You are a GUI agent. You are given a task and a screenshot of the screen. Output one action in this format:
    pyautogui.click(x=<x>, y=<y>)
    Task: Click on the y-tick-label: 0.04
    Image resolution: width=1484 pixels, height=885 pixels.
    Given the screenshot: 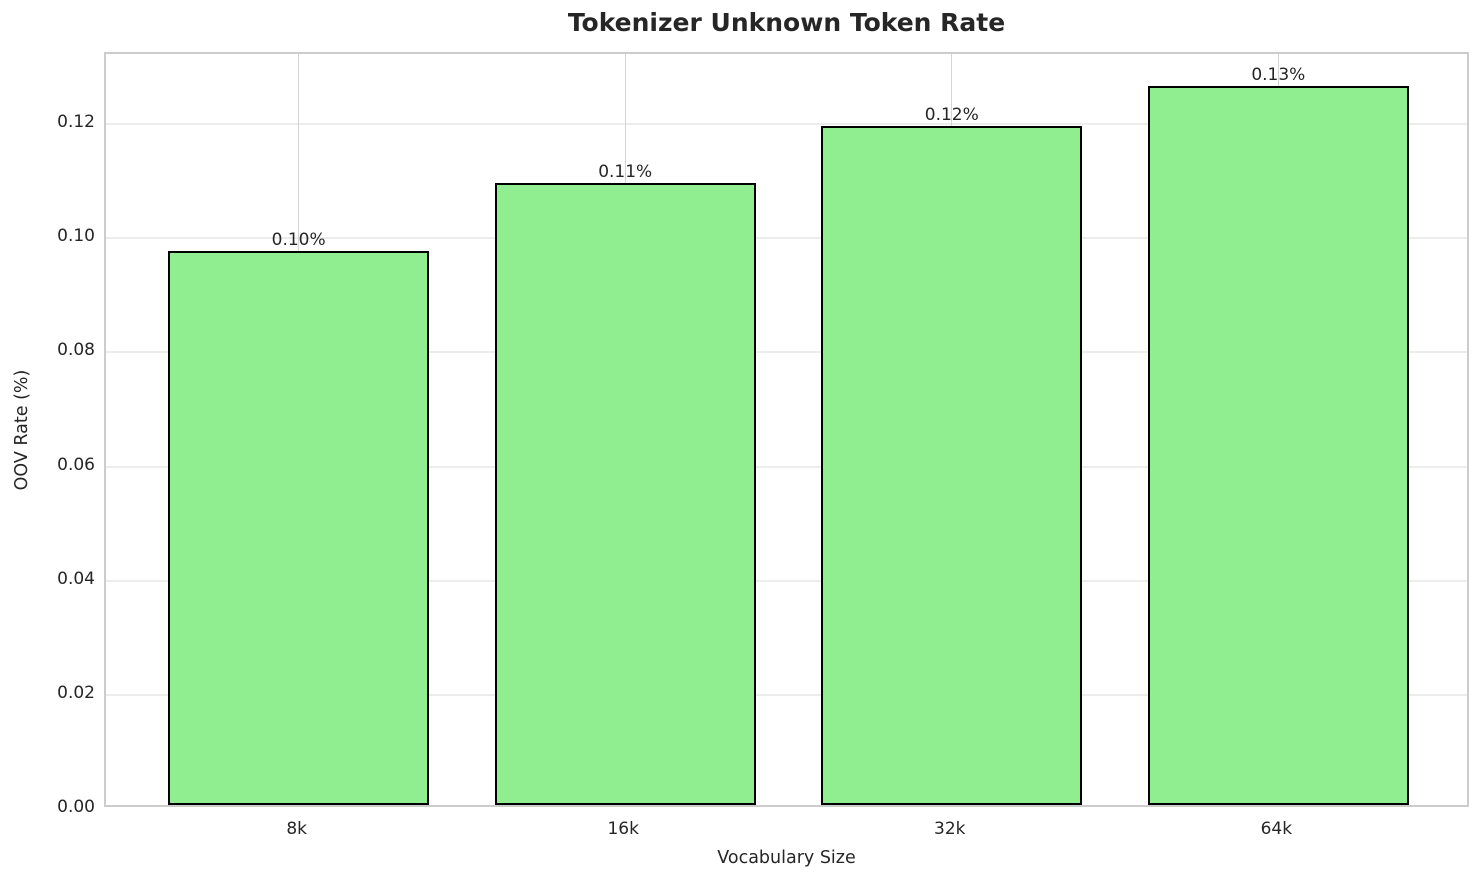 What is the action you would take?
    pyautogui.click(x=76, y=578)
    